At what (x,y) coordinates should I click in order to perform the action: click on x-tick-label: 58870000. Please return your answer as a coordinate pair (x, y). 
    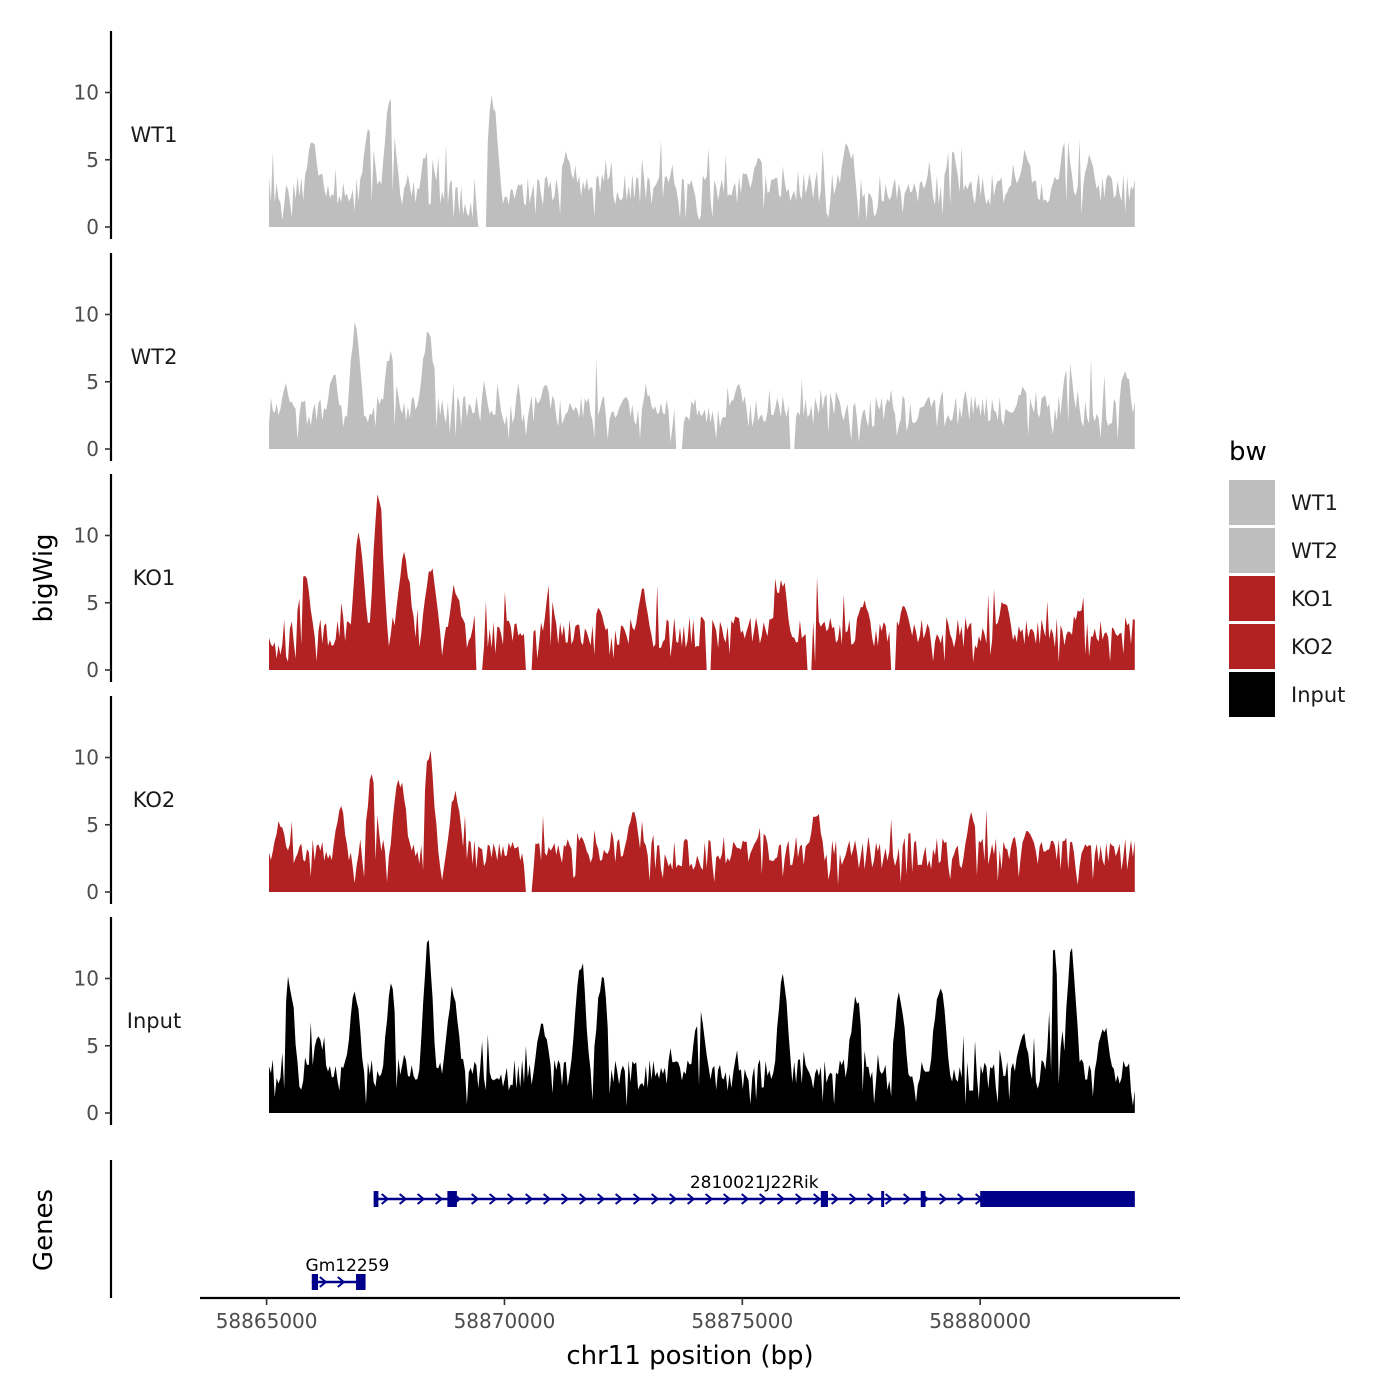
    Looking at the image, I should click on (505, 1321).